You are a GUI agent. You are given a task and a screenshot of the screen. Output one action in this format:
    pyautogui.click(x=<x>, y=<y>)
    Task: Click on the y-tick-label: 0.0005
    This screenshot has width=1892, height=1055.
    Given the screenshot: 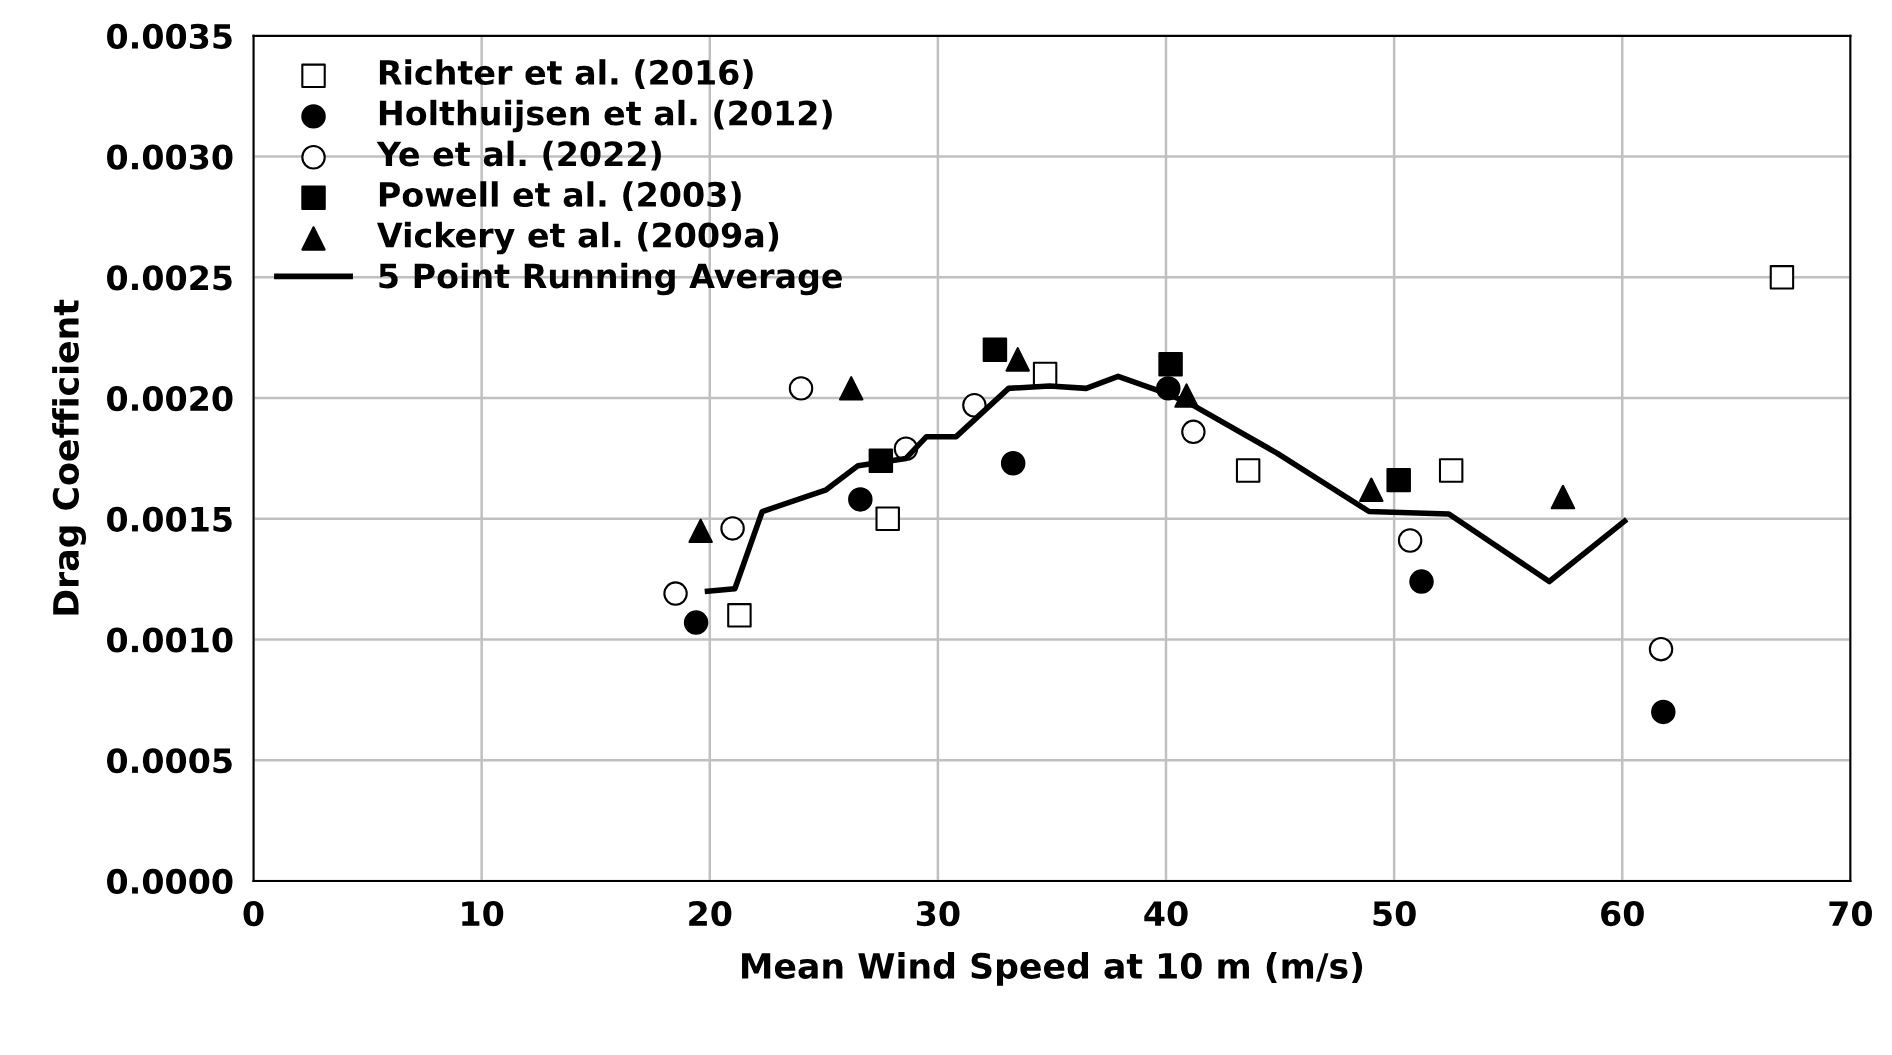 What is the action you would take?
    pyautogui.click(x=169, y=761)
    